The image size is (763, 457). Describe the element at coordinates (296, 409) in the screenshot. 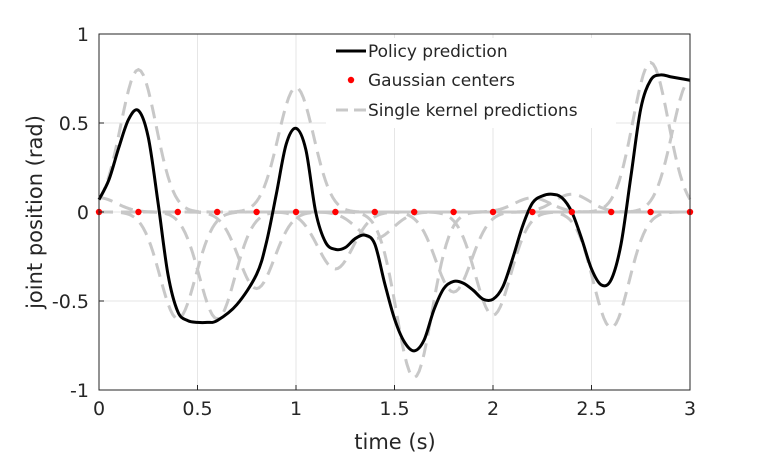

I see `x-tick-label: 1` at that location.